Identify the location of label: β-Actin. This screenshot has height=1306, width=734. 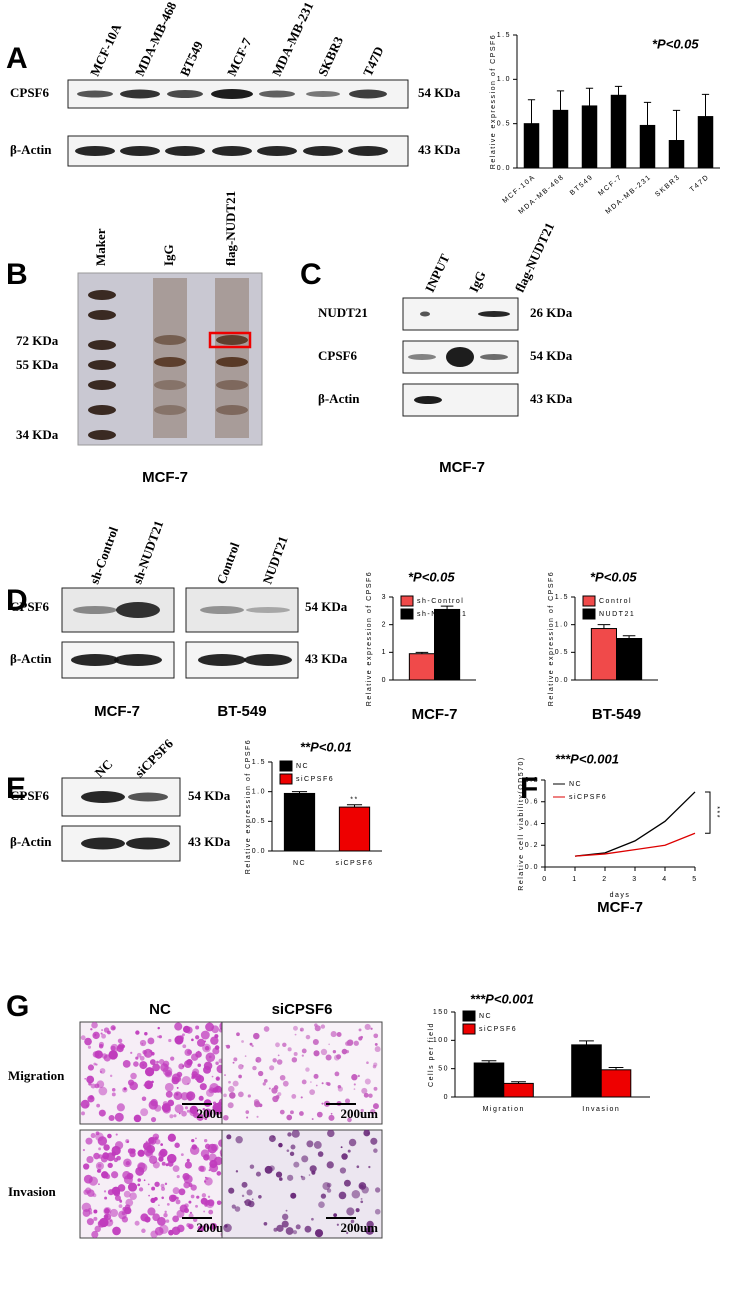
(339, 398).